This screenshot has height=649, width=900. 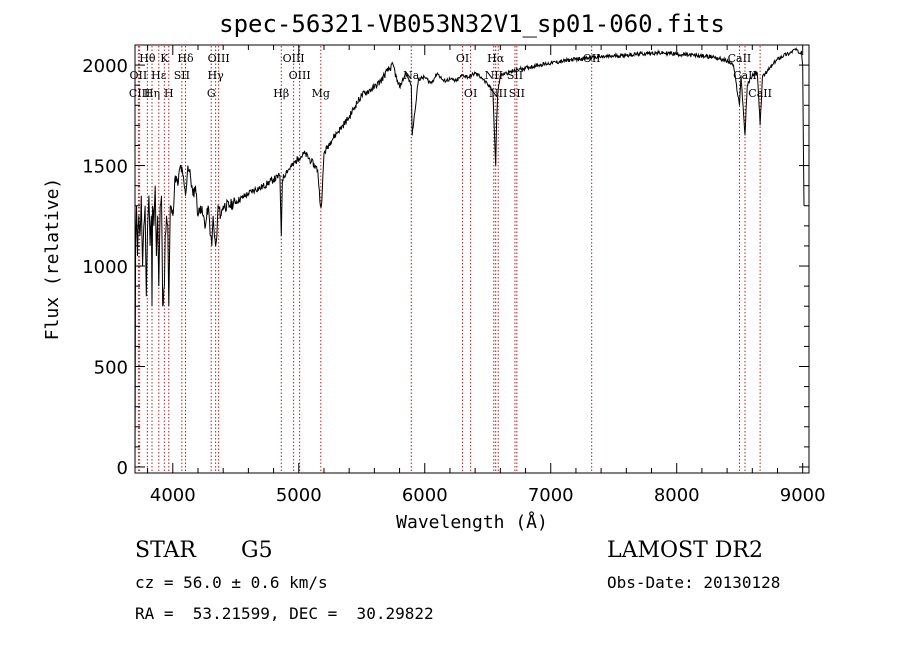 I want to click on spectral-line-label: Hη, so click(x=152, y=93).